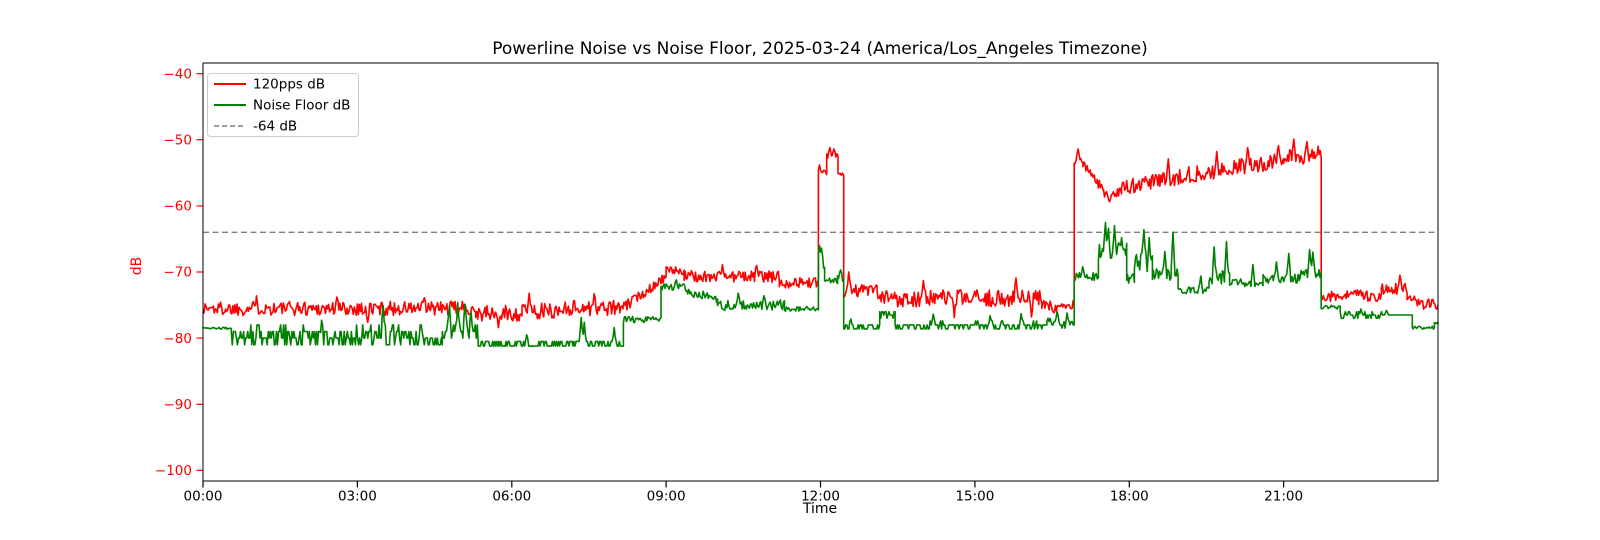 The image size is (1600, 540). I want to click on legend: 120pps dB Noise Floor dB -64 dB, so click(283, 105).